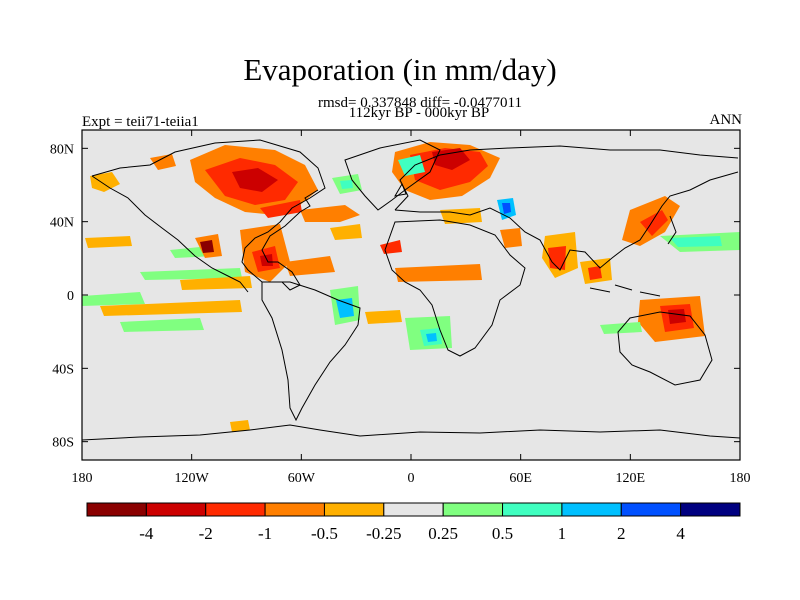 The image size is (800, 600). What do you see at coordinates (63, 369) in the screenshot?
I see `lat-tick-label: 40S` at bounding box center [63, 369].